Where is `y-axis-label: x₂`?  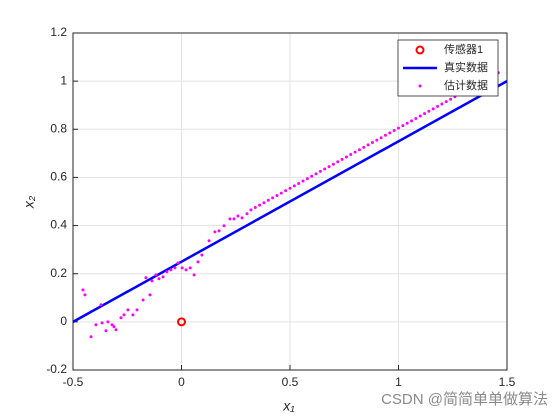
y-axis-label: x₂ is located at coordinates (29, 202).